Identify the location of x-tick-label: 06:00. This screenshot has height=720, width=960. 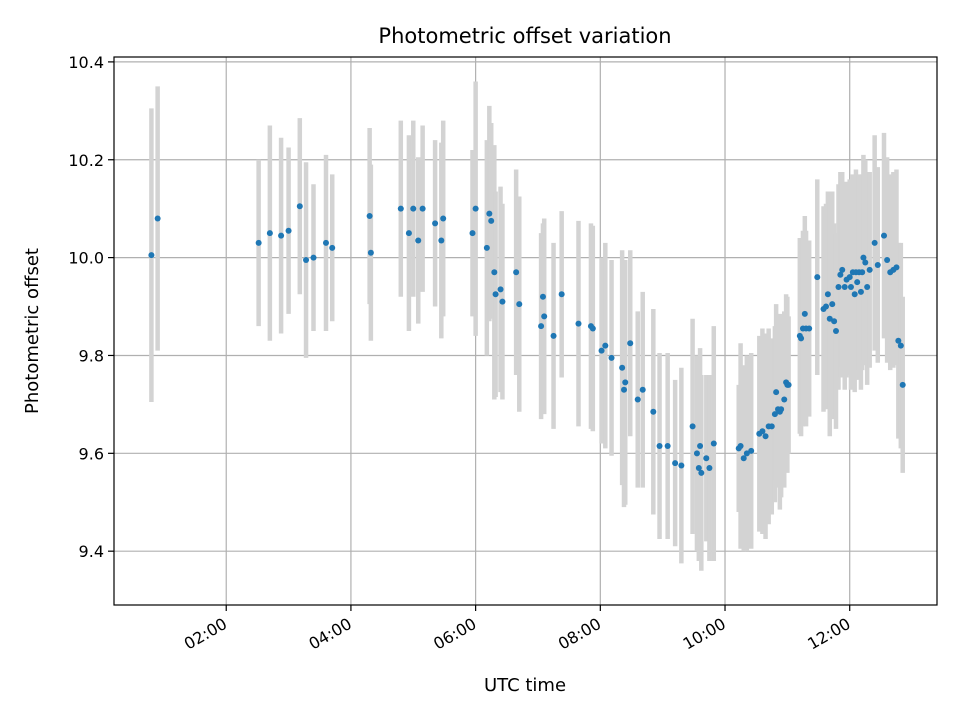
(454, 634).